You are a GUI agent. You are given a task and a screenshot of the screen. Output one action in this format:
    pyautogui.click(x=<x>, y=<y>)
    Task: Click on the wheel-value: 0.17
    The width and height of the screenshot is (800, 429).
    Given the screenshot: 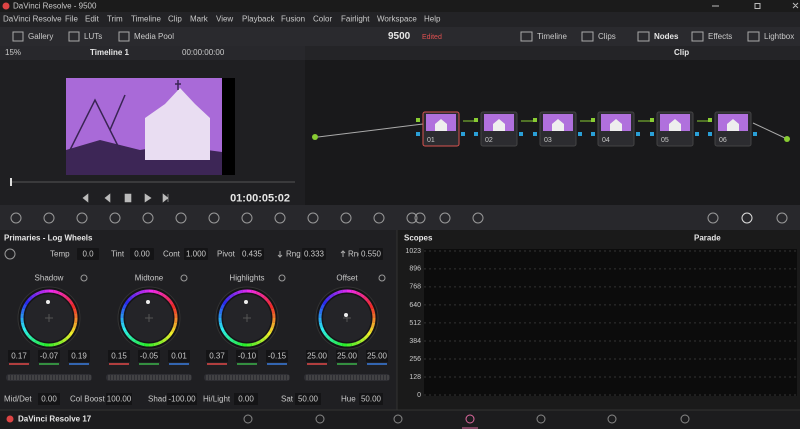 What is the action you would take?
    pyautogui.click(x=19, y=356)
    